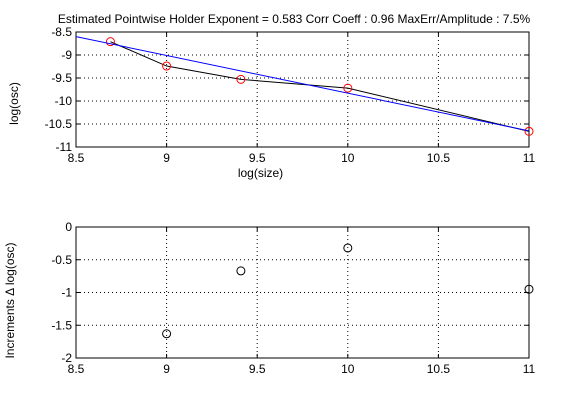 The image size is (584, 407). Describe the element at coordinates (61, 260) in the screenshot. I see `y-tick-label: -0.5` at that location.